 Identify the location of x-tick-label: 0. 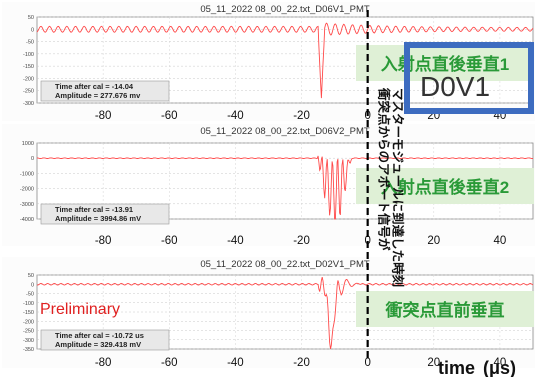
(367, 363).